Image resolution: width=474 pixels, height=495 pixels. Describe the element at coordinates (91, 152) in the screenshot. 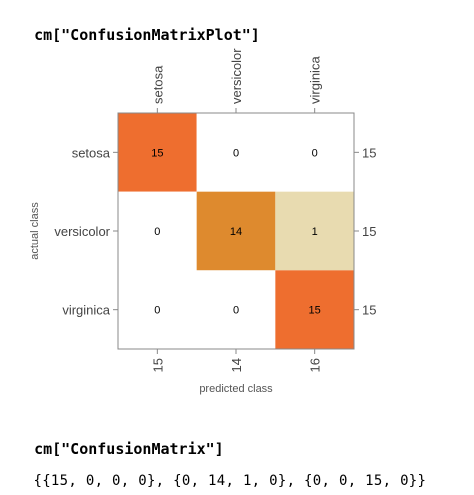

I see `row-label: setosa` at that location.